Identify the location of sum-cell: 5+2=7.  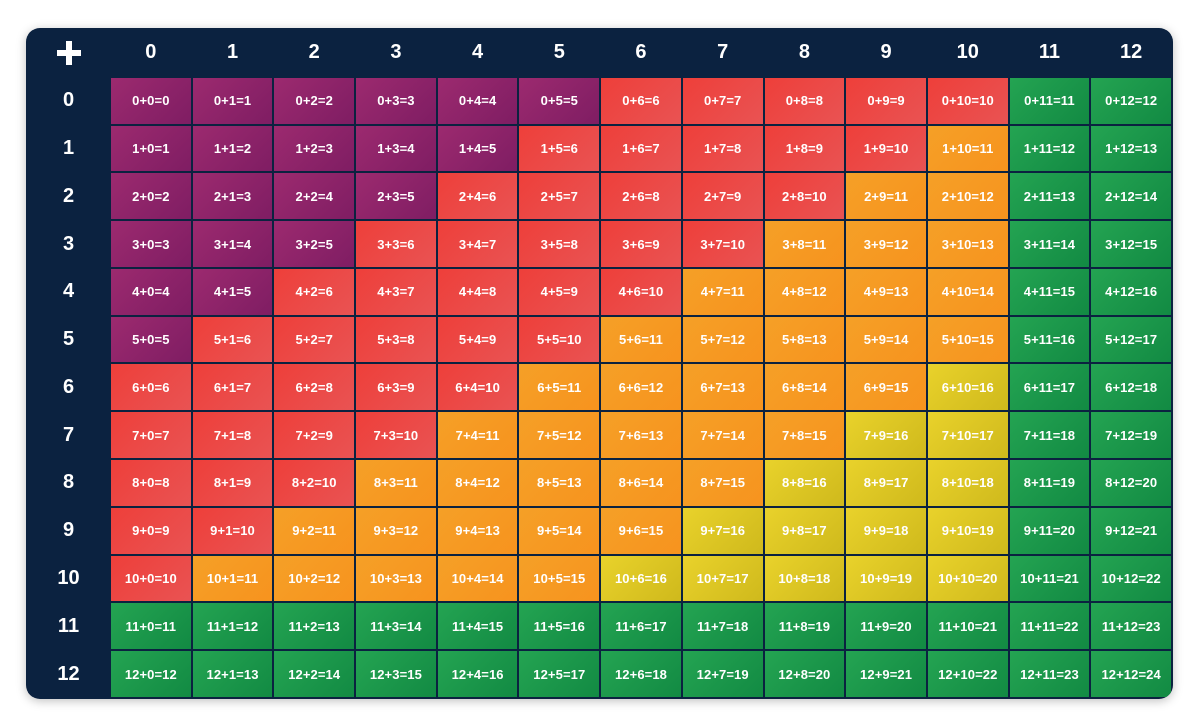
(314, 339).